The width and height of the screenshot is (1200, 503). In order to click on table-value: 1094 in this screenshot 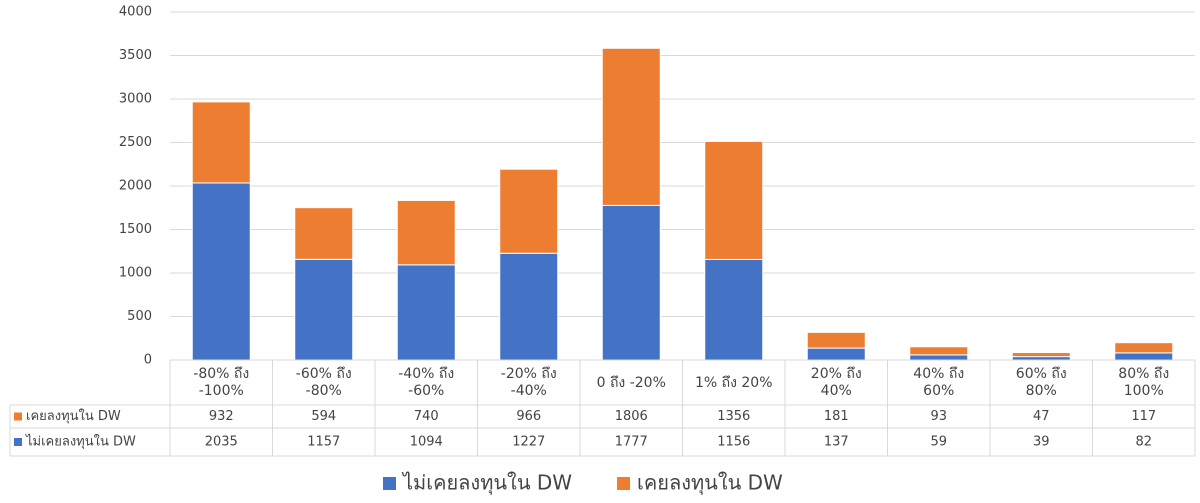, I will do `click(426, 442)`.